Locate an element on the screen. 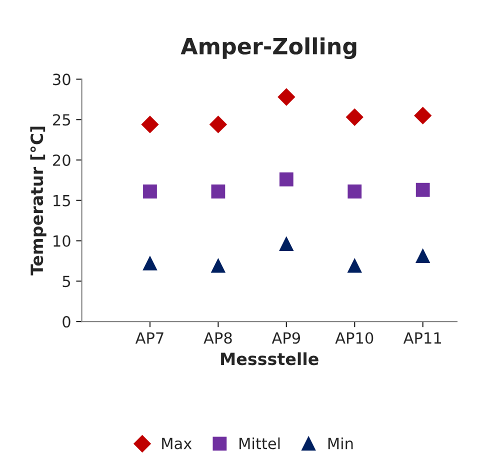 This screenshot has width=481, height=466. x-tick-label: AP7 is located at coordinates (149, 338).